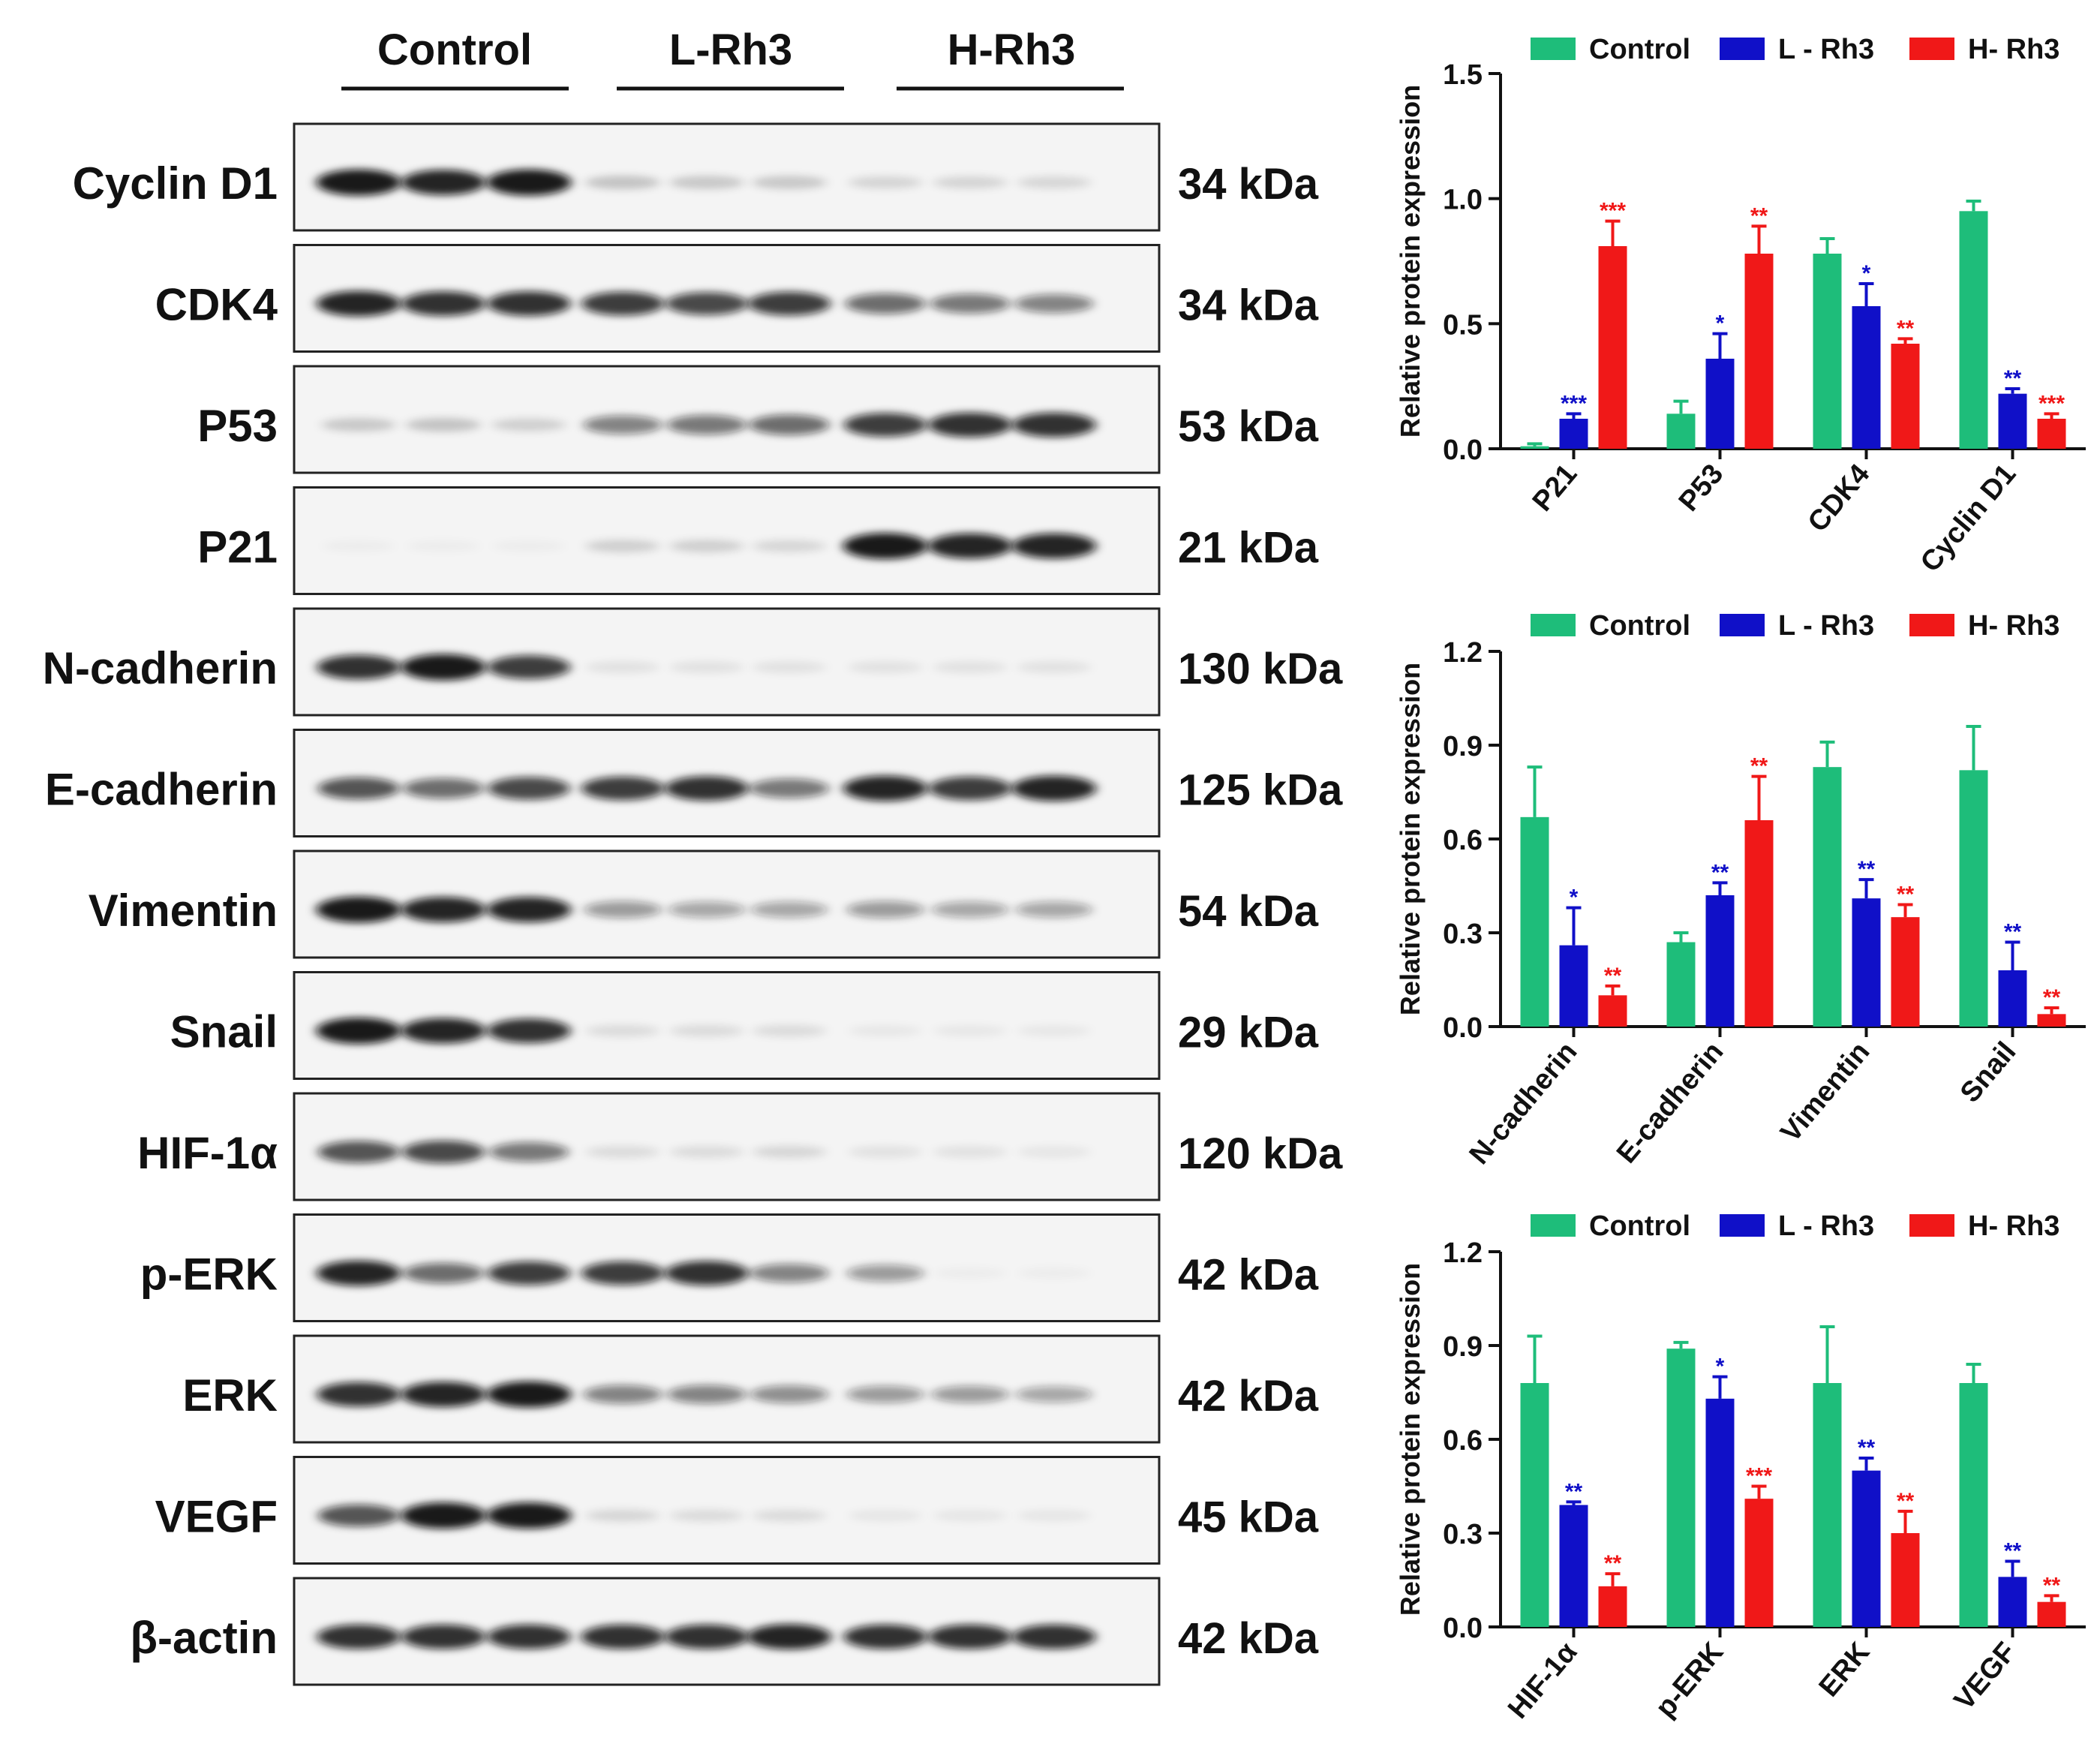 This screenshot has height=1762, width=2100. Describe the element at coordinates (1613, 211) in the screenshot. I see `significance-marker: ***` at that location.